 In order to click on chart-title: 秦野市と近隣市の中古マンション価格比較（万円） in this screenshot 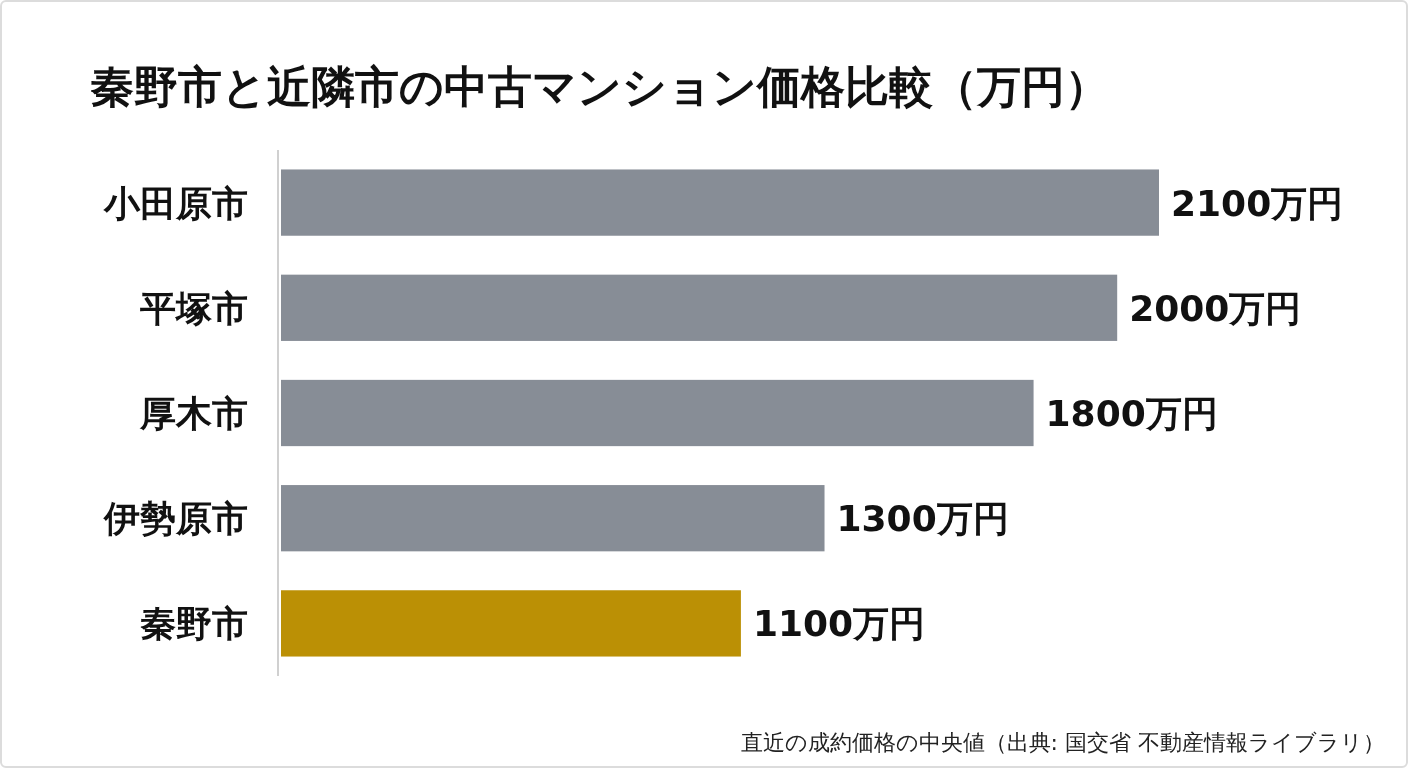, I will do `click(599, 86)`.